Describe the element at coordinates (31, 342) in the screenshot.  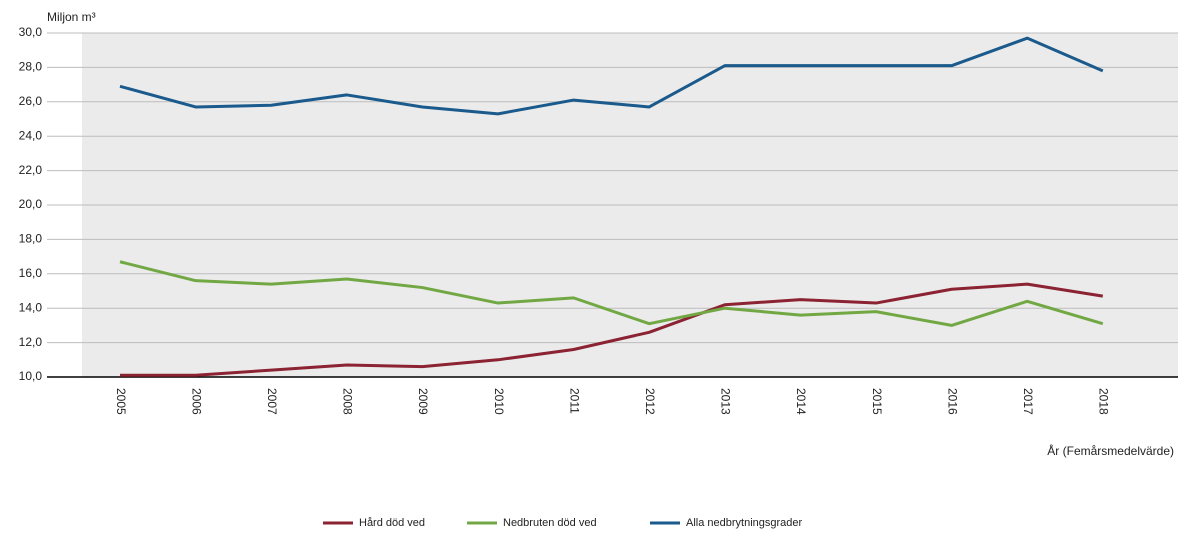
I see `y-tick-label: 12,0` at that location.